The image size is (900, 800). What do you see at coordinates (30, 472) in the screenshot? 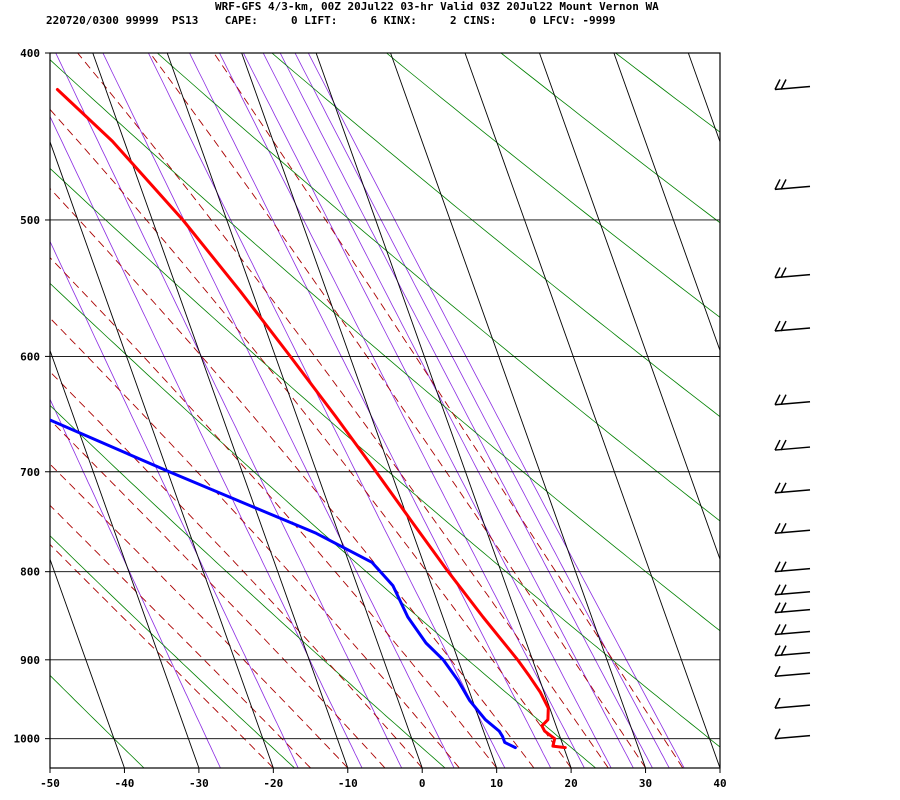
I see `y-tick-label: 700` at bounding box center [30, 472].